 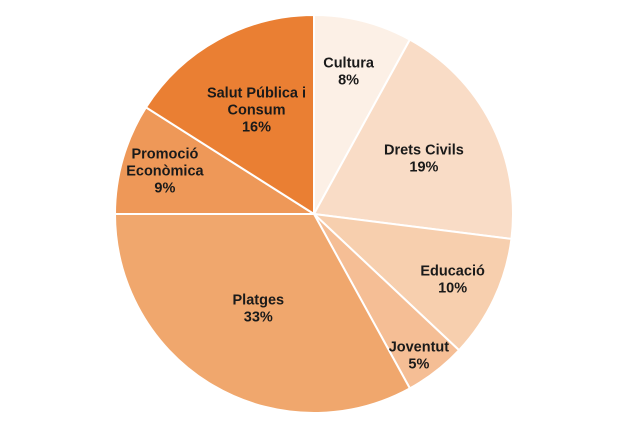 I want to click on slice-label: Drets Civils 19%, so click(x=424, y=159).